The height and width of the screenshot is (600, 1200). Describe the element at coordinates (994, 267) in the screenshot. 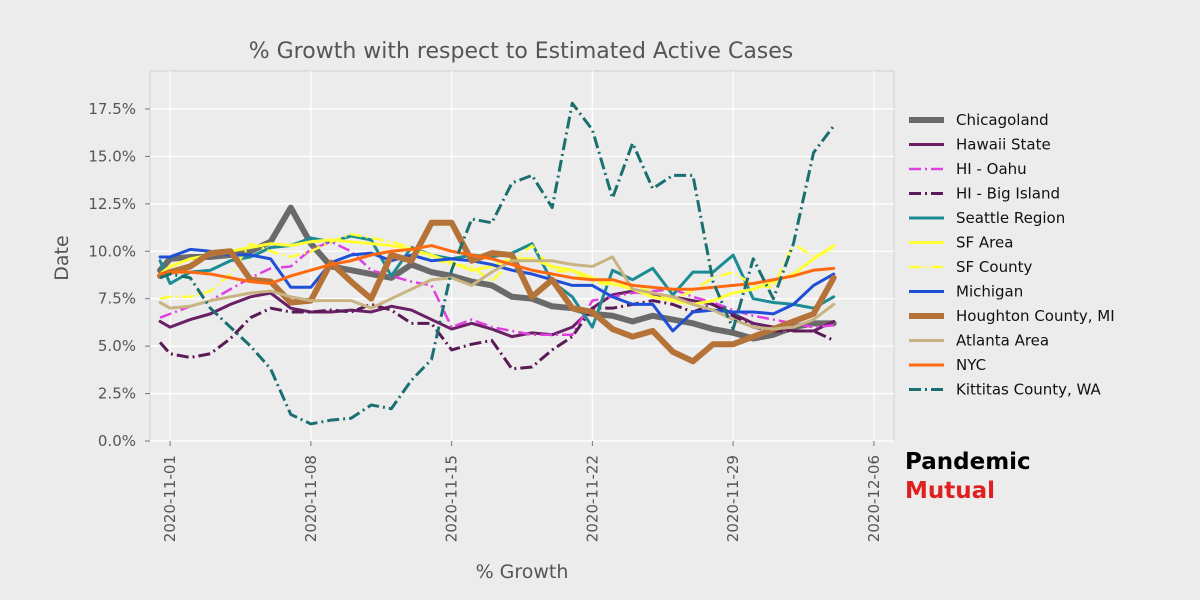

I see `legend-label: SF County` at that location.